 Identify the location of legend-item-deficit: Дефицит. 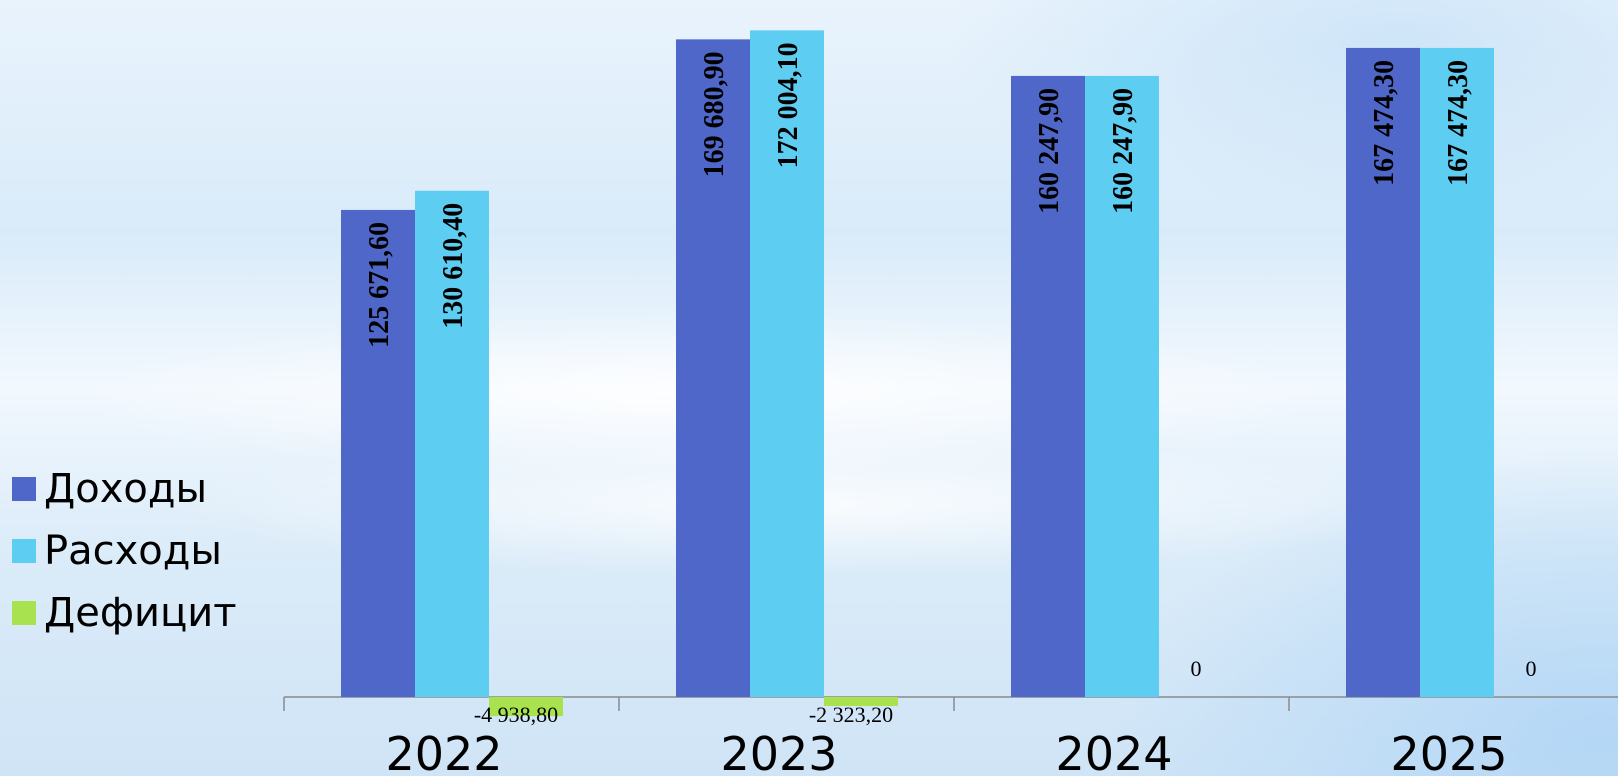
(124, 613).